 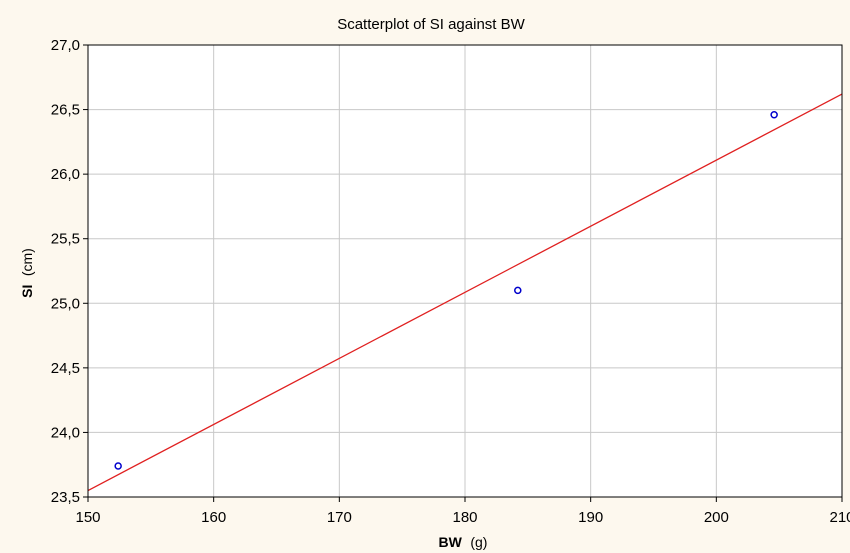 I want to click on y-tick-label: 24,5, so click(x=65, y=368).